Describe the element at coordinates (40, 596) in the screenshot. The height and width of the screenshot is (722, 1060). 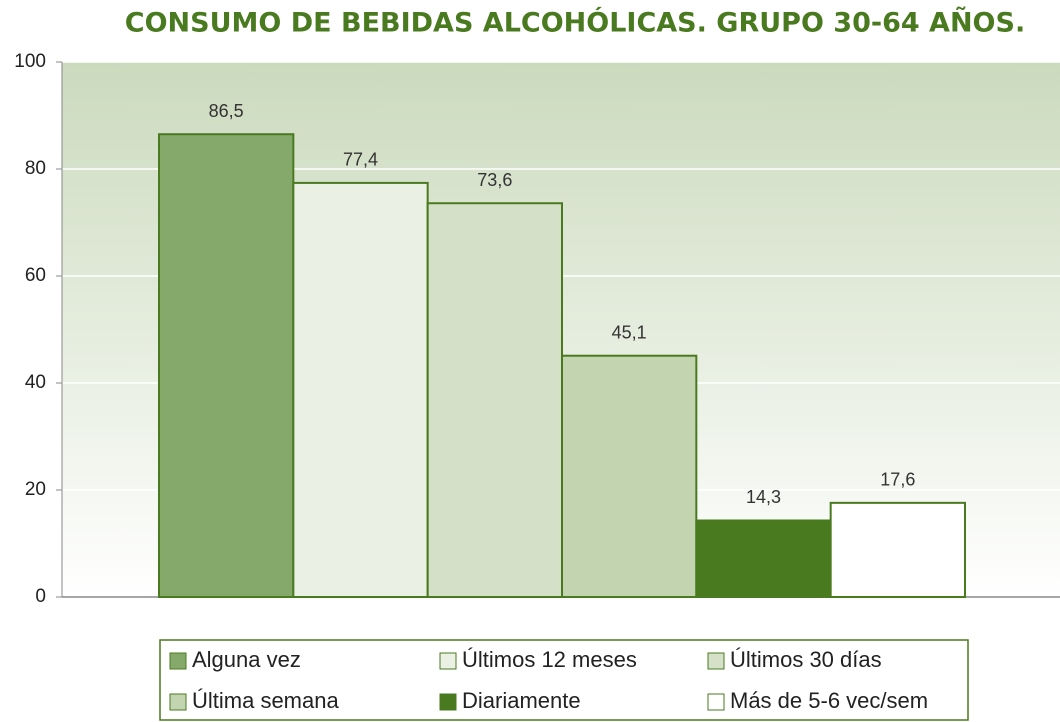
I see `y-tick-label: 0` at that location.